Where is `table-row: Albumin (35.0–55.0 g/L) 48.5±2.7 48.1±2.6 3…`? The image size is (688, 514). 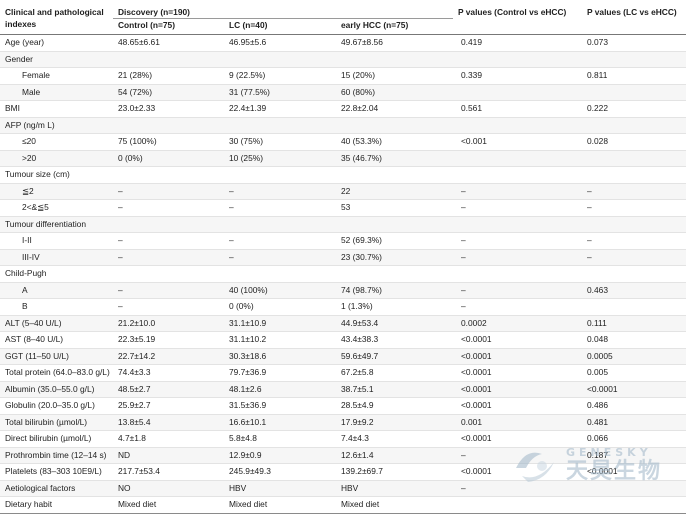
table-row: Albumin (35.0–55.0 g/L) 48.5±2.7 48.1±2.6 3… is located at coordinates (343, 389).